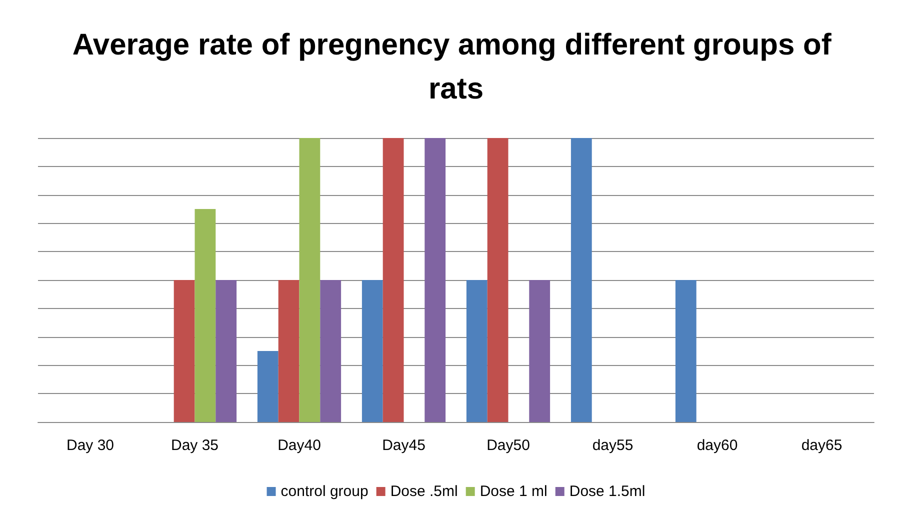 The width and height of the screenshot is (912, 520). What do you see at coordinates (299, 445) in the screenshot?
I see `x-tick-label: Day40` at bounding box center [299, 445].